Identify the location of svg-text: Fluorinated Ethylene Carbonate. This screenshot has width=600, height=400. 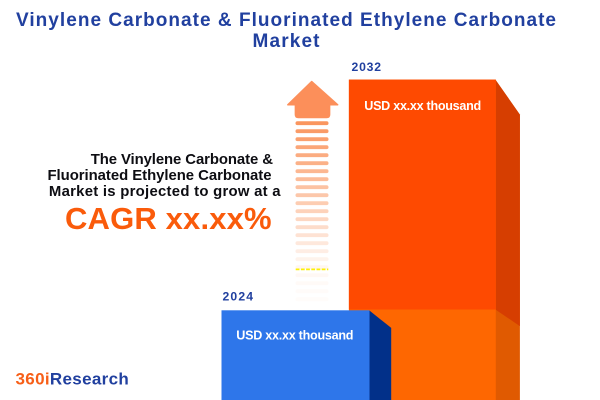
(160, 176).